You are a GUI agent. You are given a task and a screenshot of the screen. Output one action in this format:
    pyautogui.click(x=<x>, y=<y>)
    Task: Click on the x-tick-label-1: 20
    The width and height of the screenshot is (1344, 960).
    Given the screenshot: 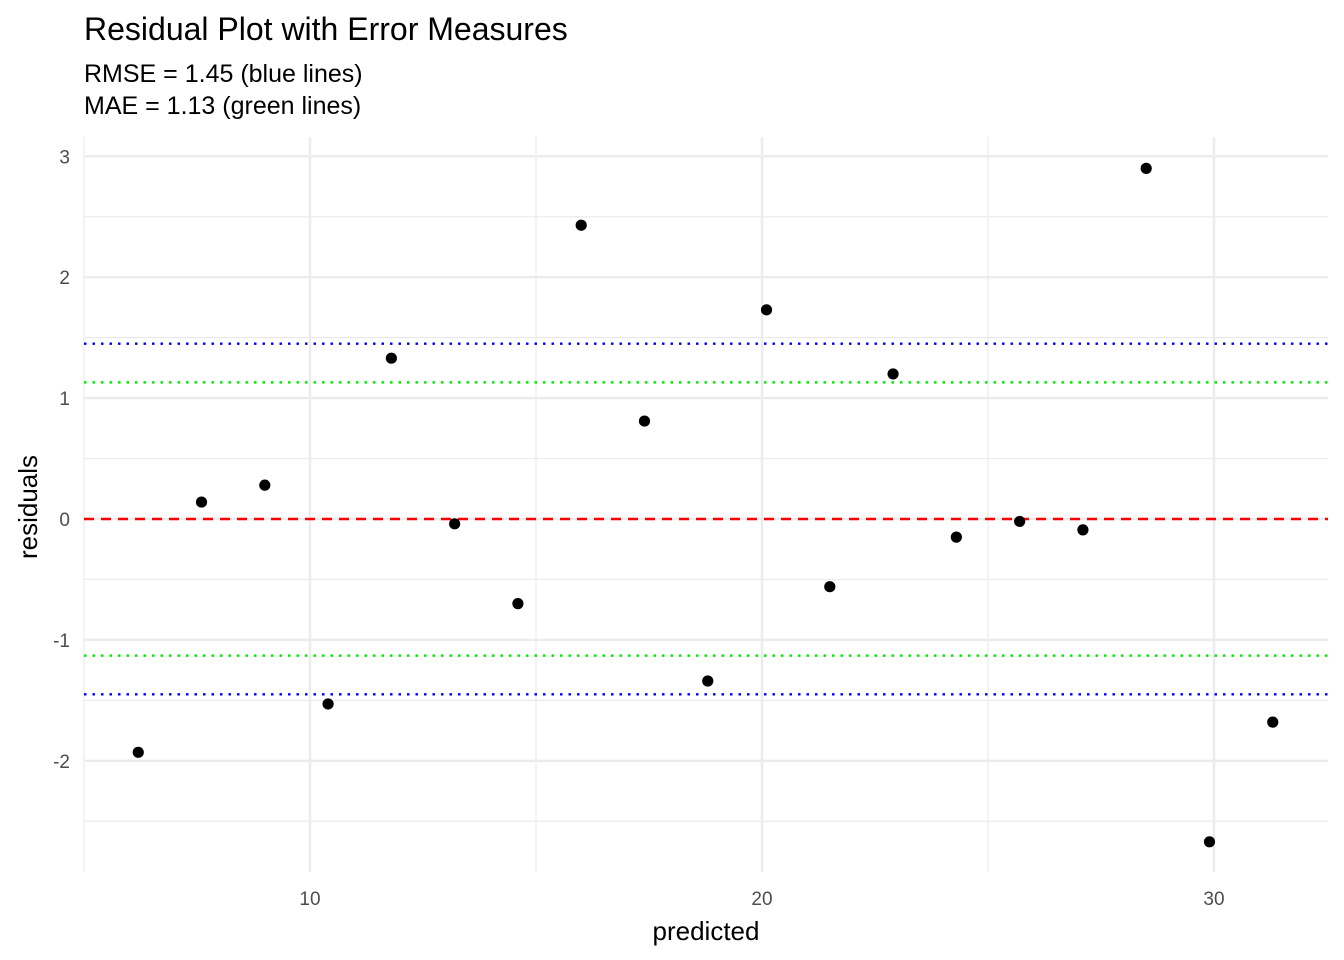 What is the action you would take?
    pyautogui.click(x=761, y=899)
    